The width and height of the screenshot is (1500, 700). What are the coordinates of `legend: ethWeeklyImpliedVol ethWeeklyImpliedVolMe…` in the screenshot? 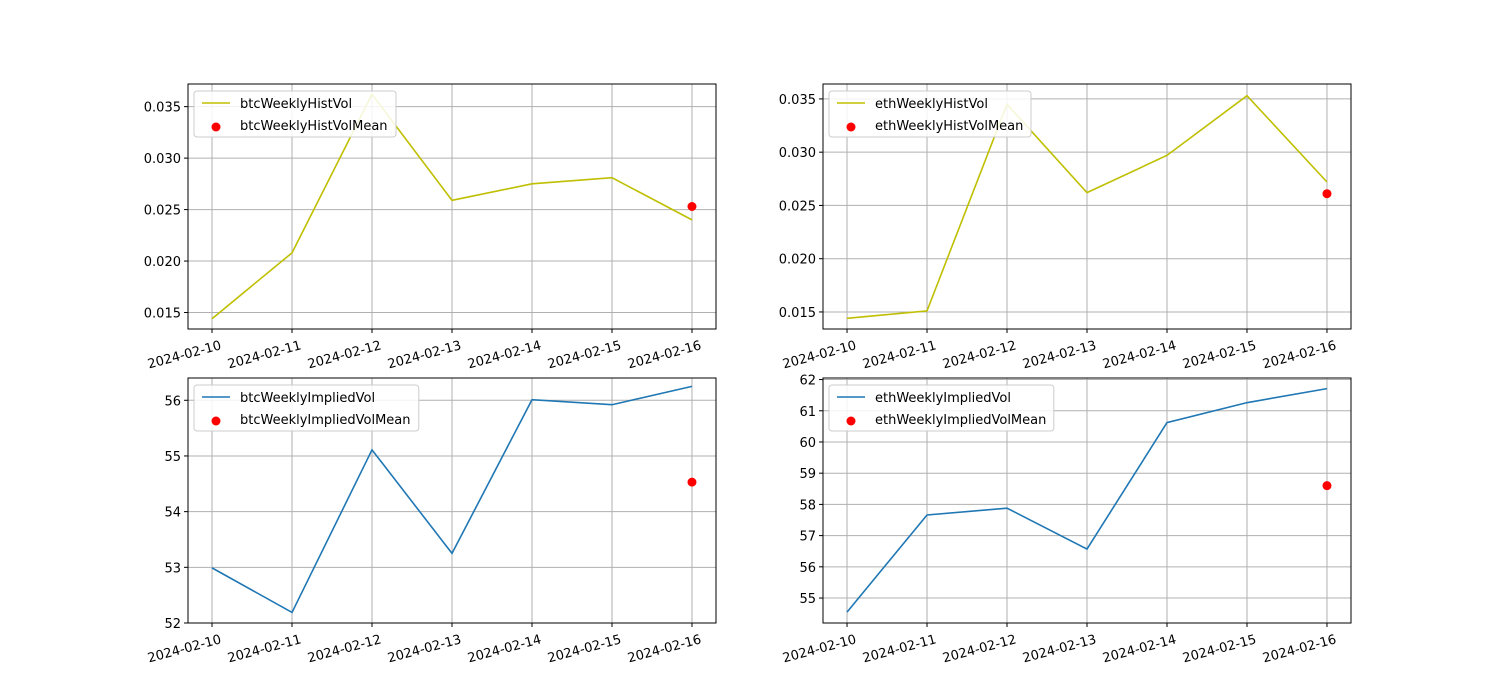 It's located at (941, 408).